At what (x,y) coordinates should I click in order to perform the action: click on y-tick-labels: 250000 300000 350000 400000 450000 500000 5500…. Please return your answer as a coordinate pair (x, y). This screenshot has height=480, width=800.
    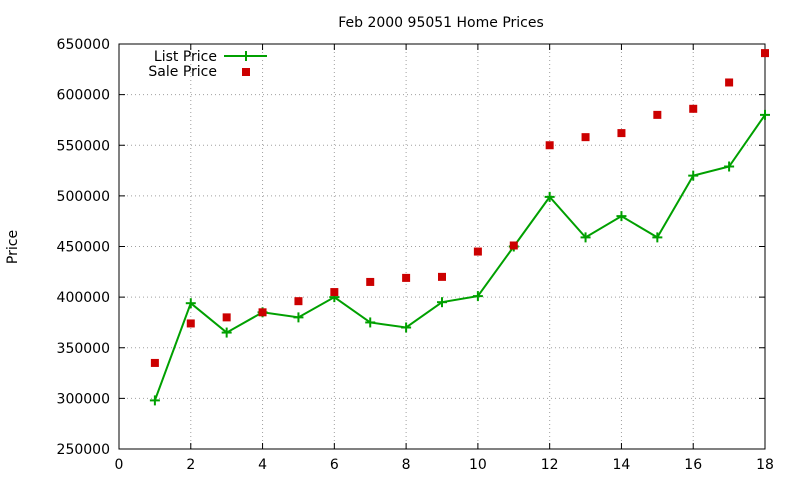
    Looking at the image, I should click on (83, 247).